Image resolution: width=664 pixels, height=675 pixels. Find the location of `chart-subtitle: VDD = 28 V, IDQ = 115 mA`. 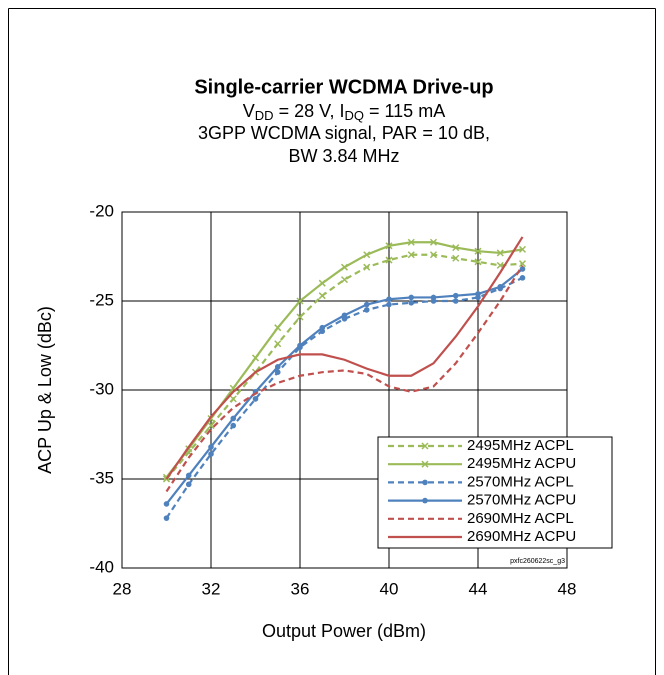

chart-subtitle: VDD = 28 V, IDQ = 115 mA is located at coordinates (344, 112).